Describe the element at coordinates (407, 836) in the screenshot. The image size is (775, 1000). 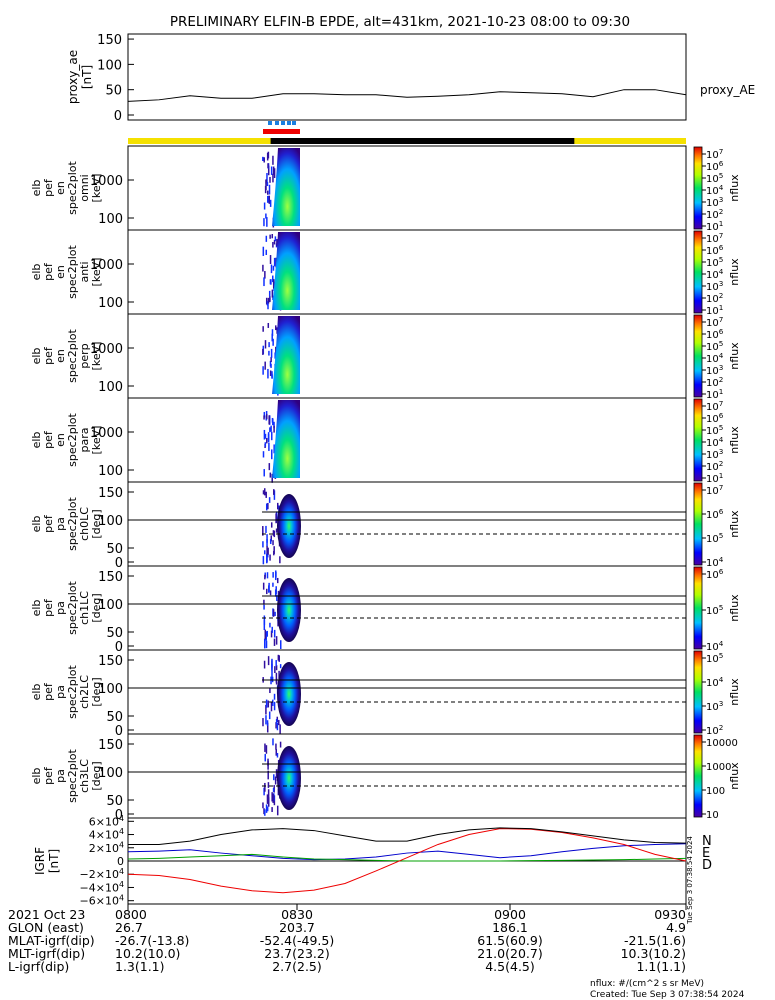
I see `igrf-series-absBabs` at that location.